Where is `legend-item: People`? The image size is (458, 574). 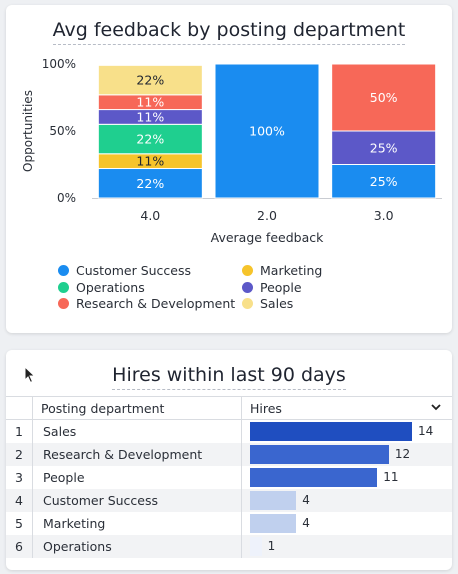 legend-item: People is located at coordinates (272, 287).